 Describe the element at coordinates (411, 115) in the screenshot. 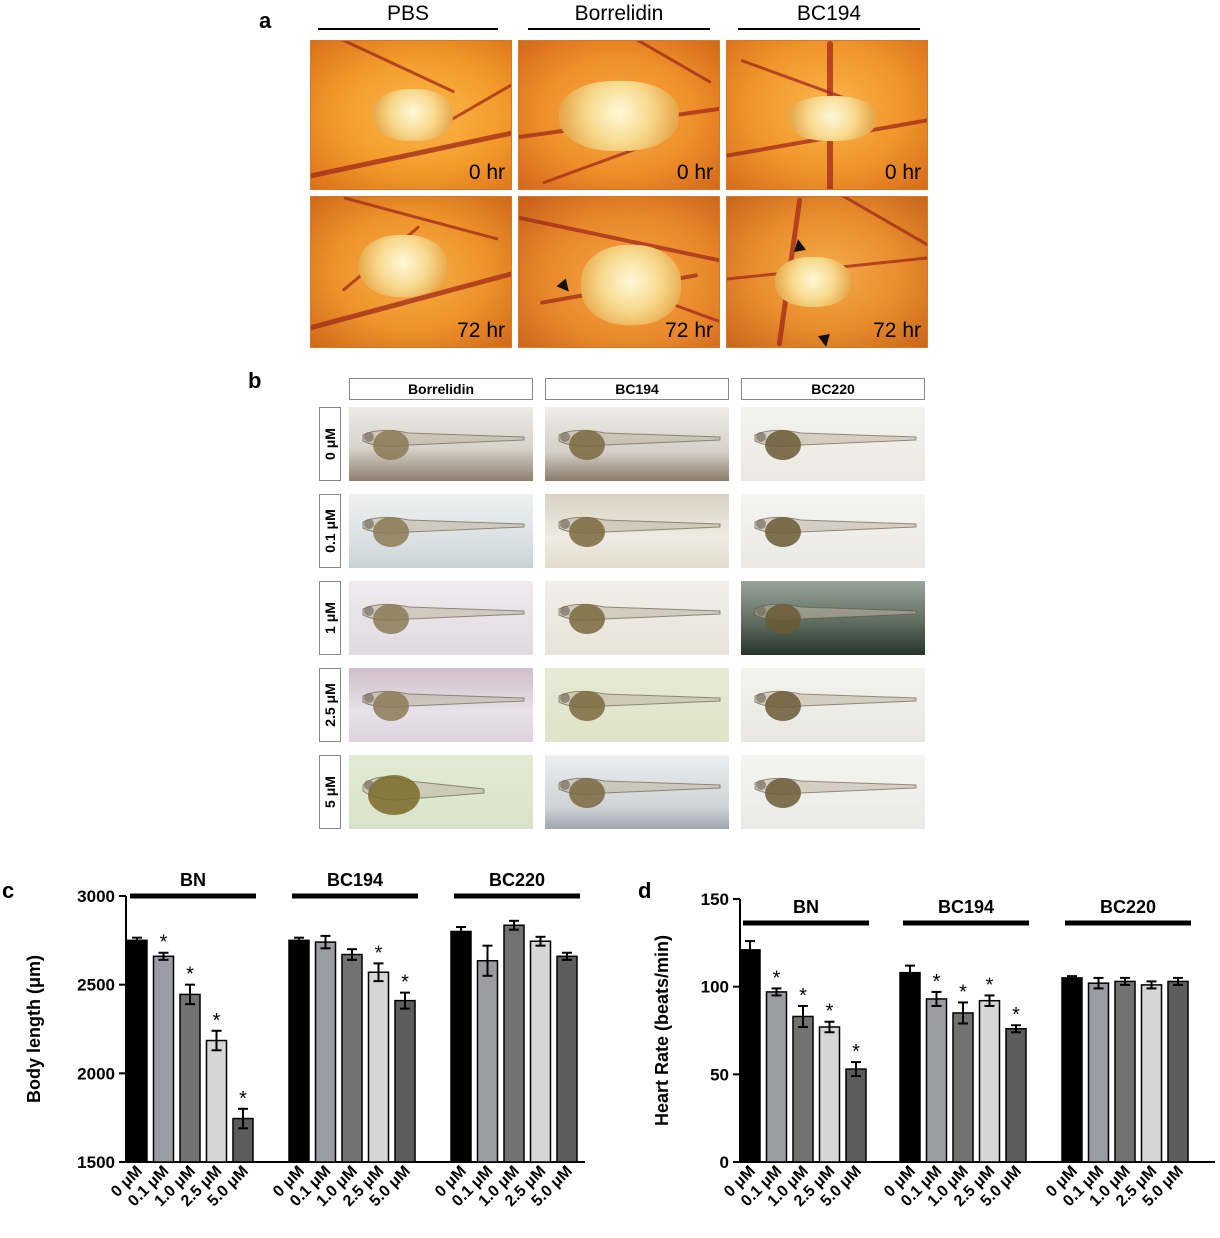

I see `cam-image-pbs-0hr: 0 hr` at that location.